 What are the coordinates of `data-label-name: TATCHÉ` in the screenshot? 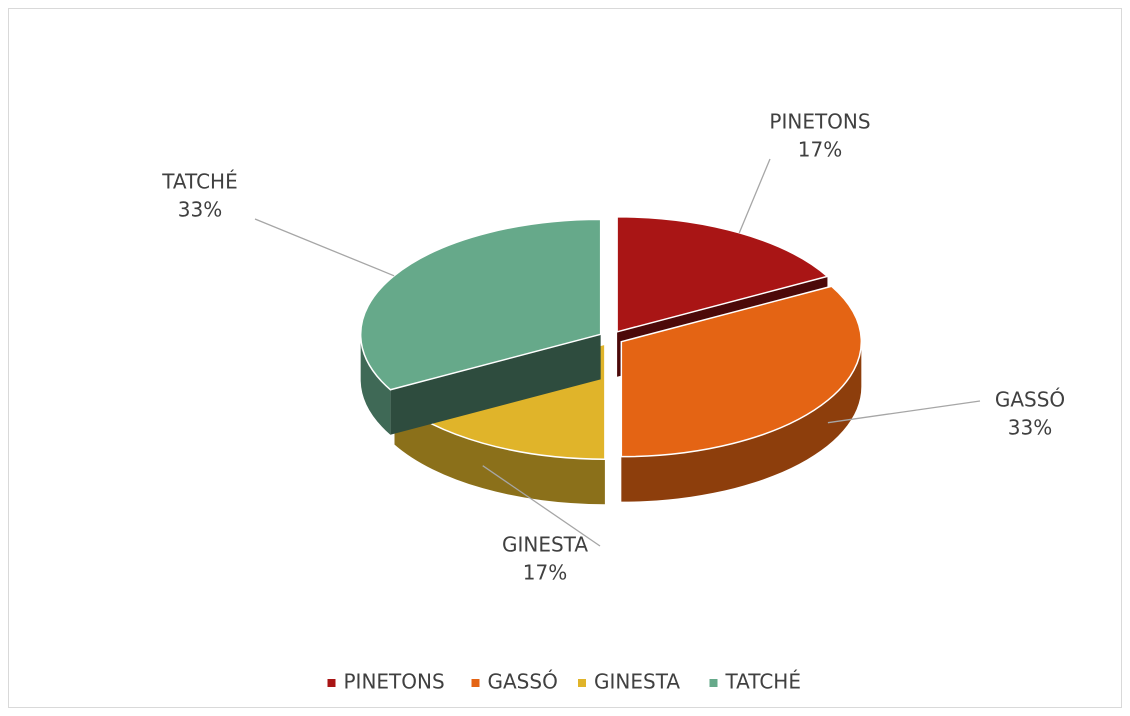 It's located at (199, 182).